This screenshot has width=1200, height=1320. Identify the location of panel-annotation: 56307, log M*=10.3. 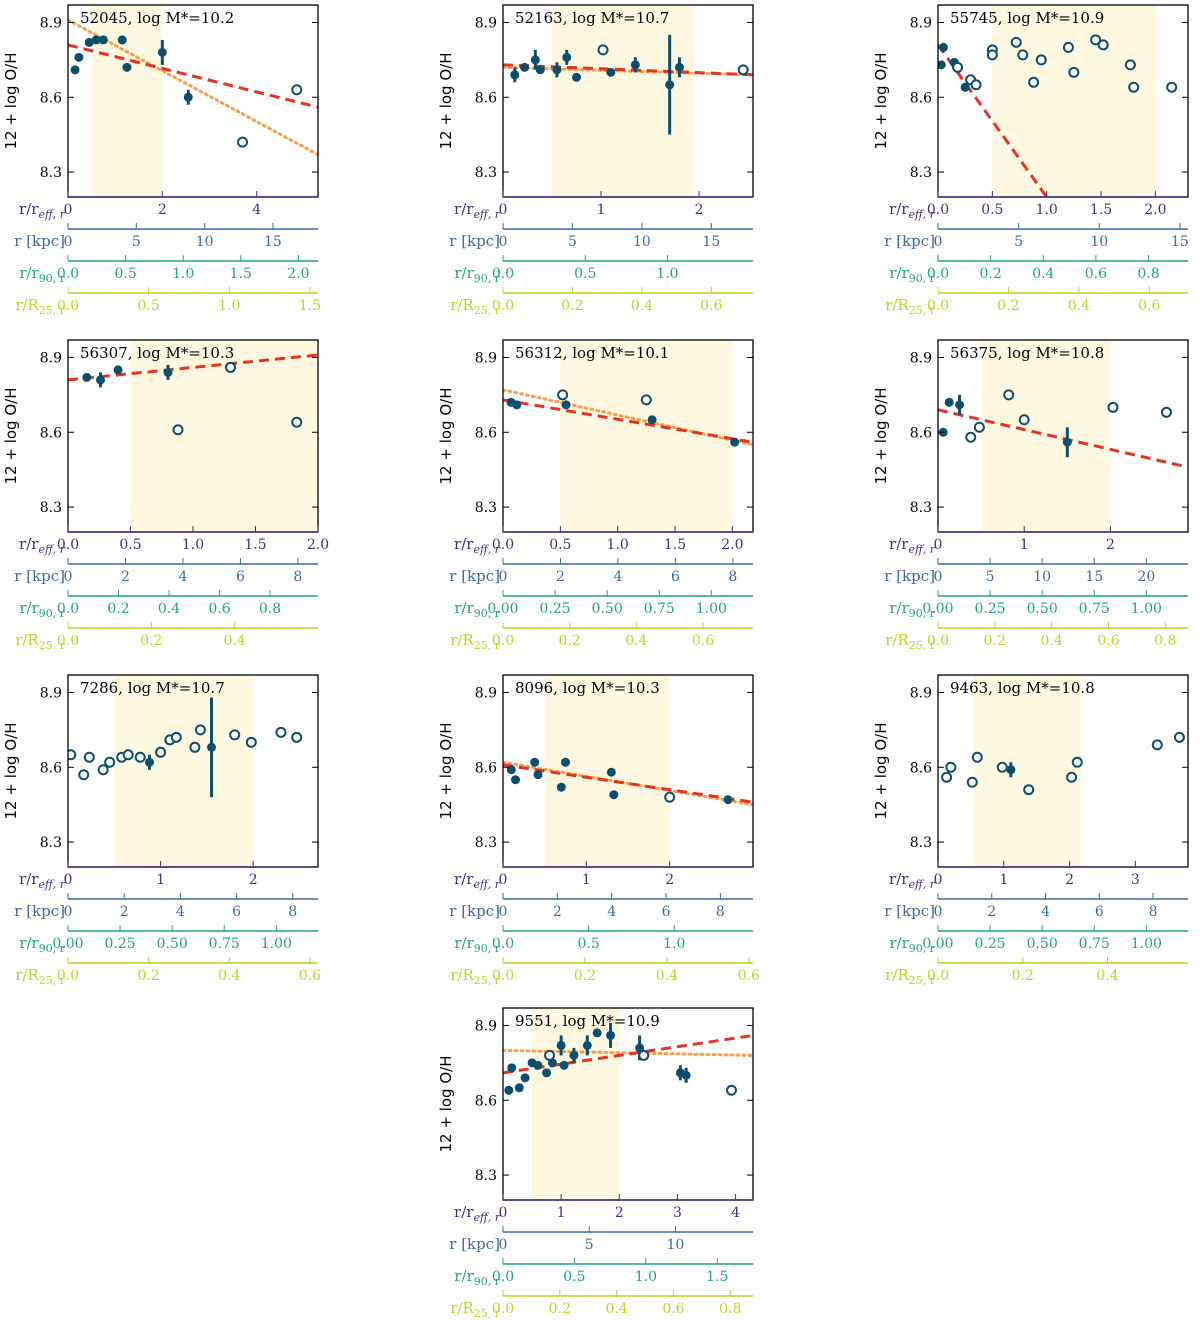
(157, 353).